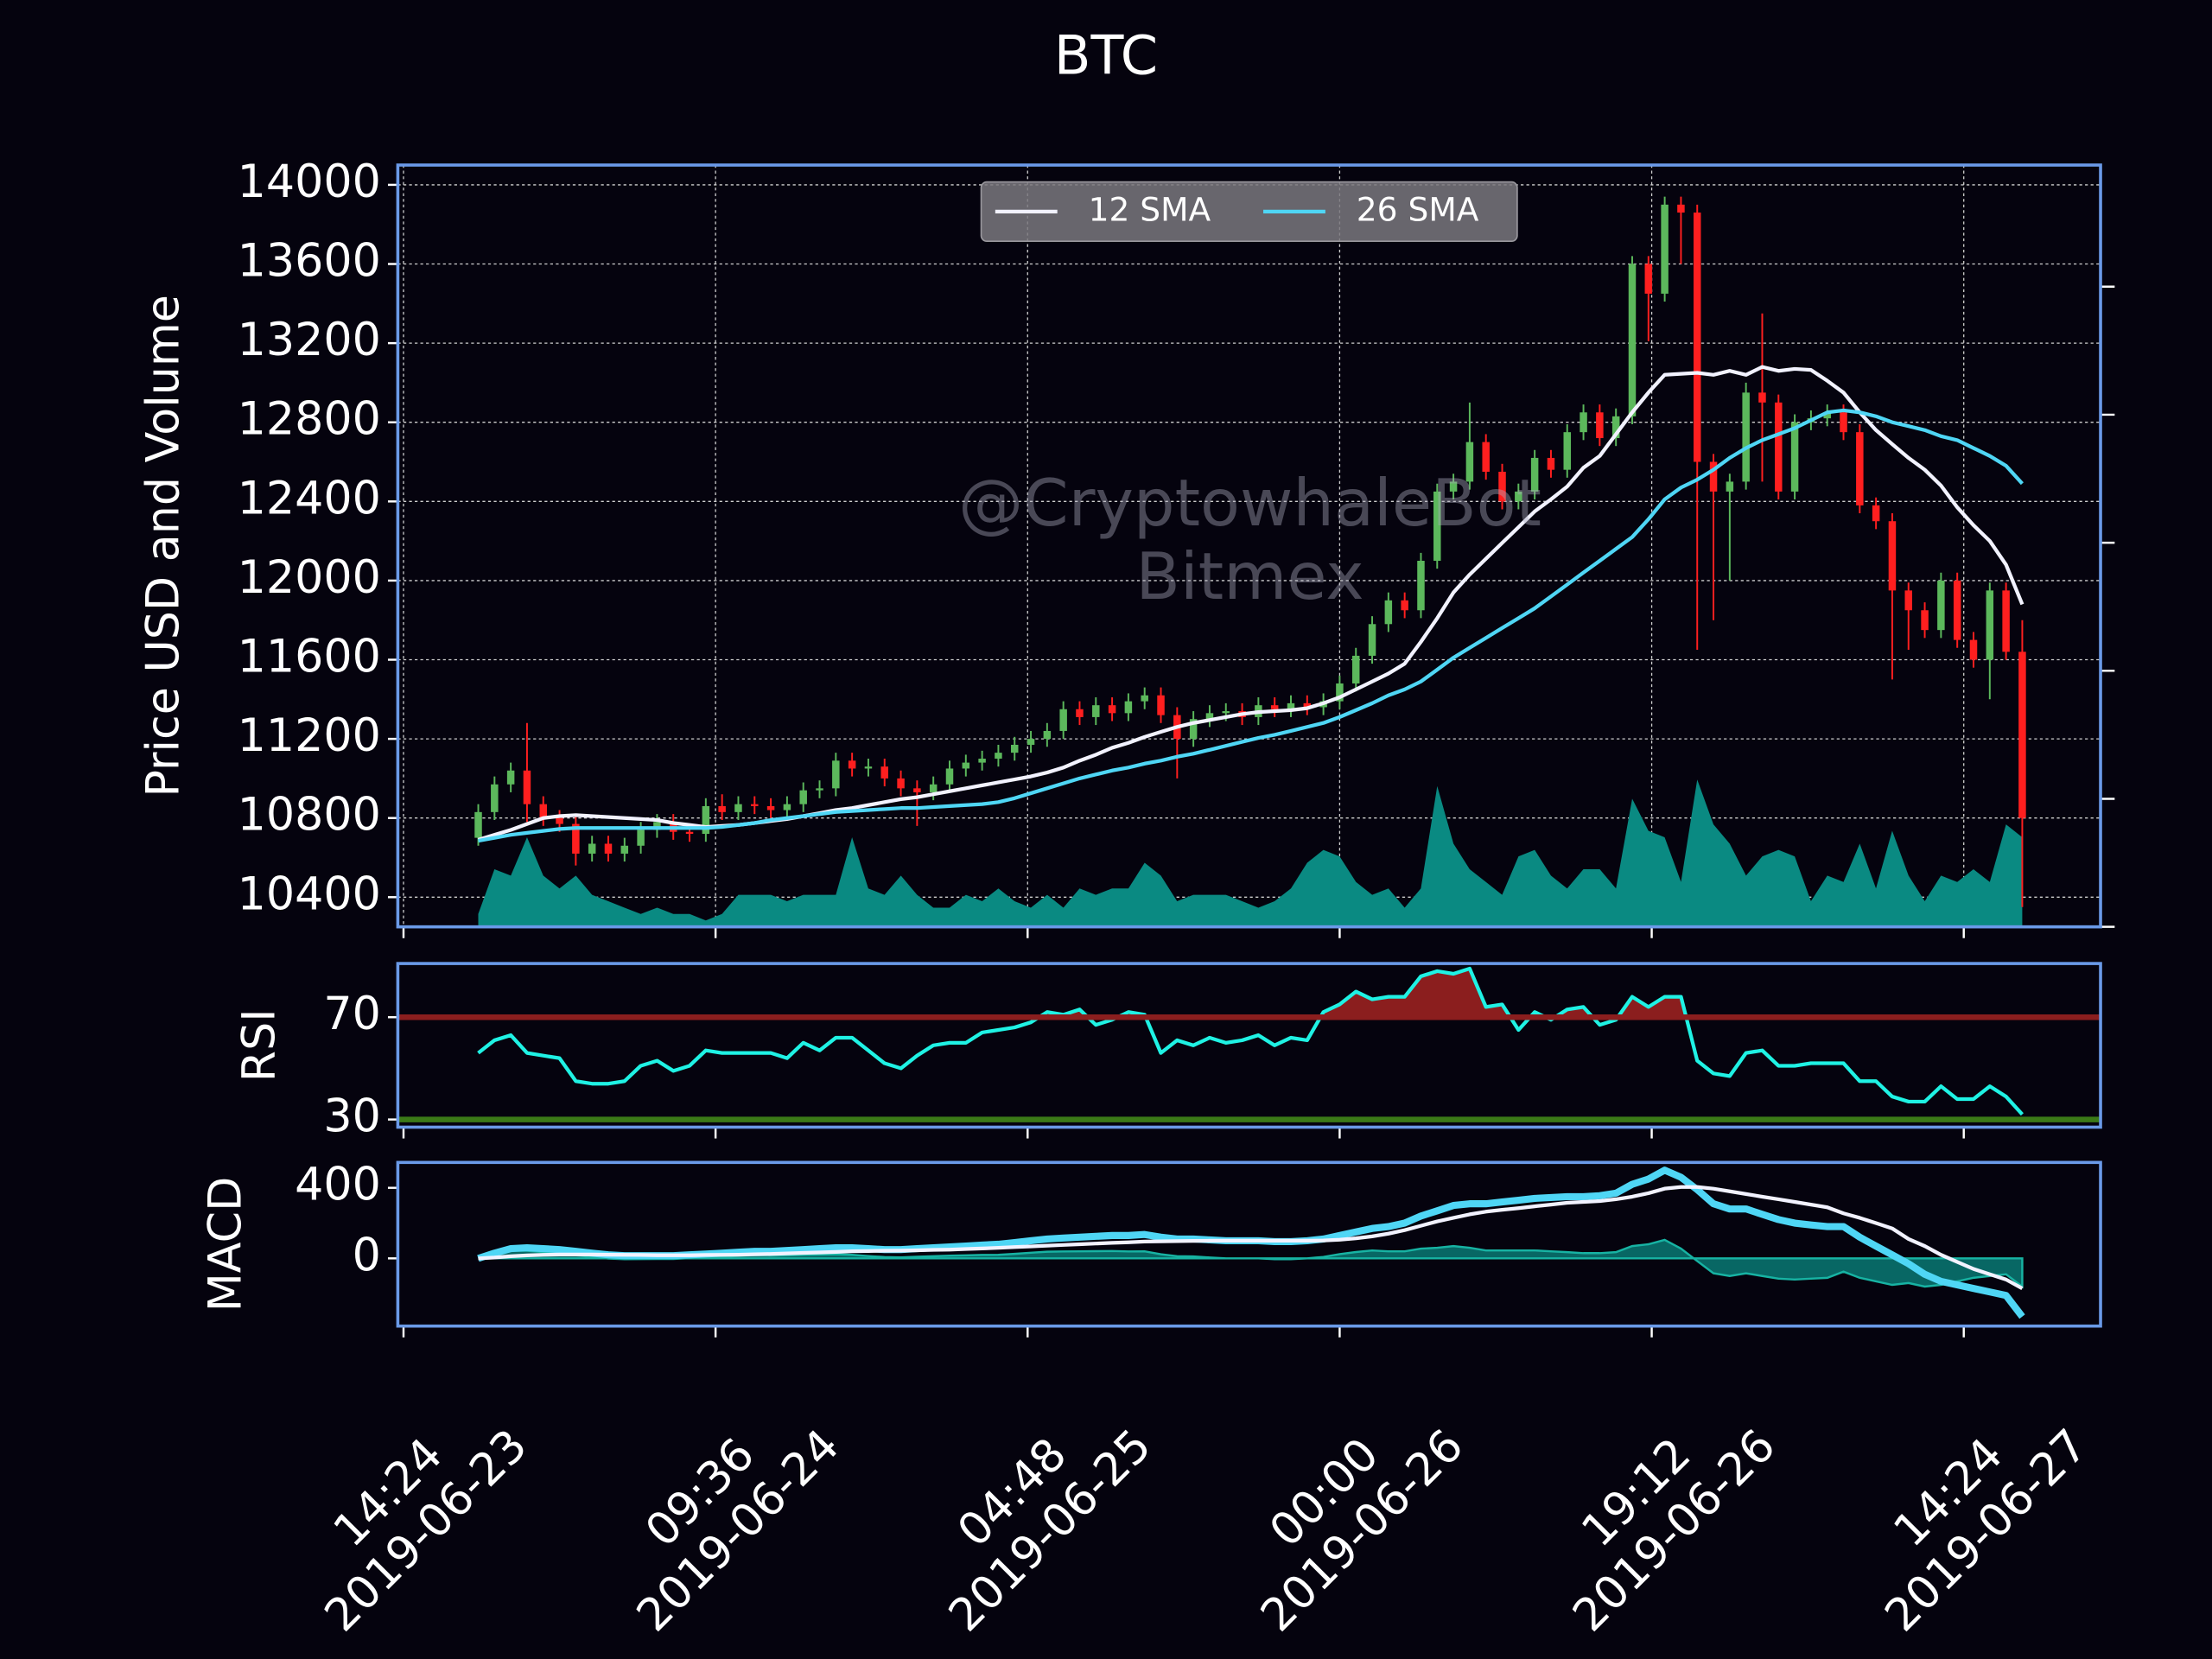 The height and width of the screenshot is (1659, 2212). I want to click on y-tick-label: 10800, so click(309, 816).